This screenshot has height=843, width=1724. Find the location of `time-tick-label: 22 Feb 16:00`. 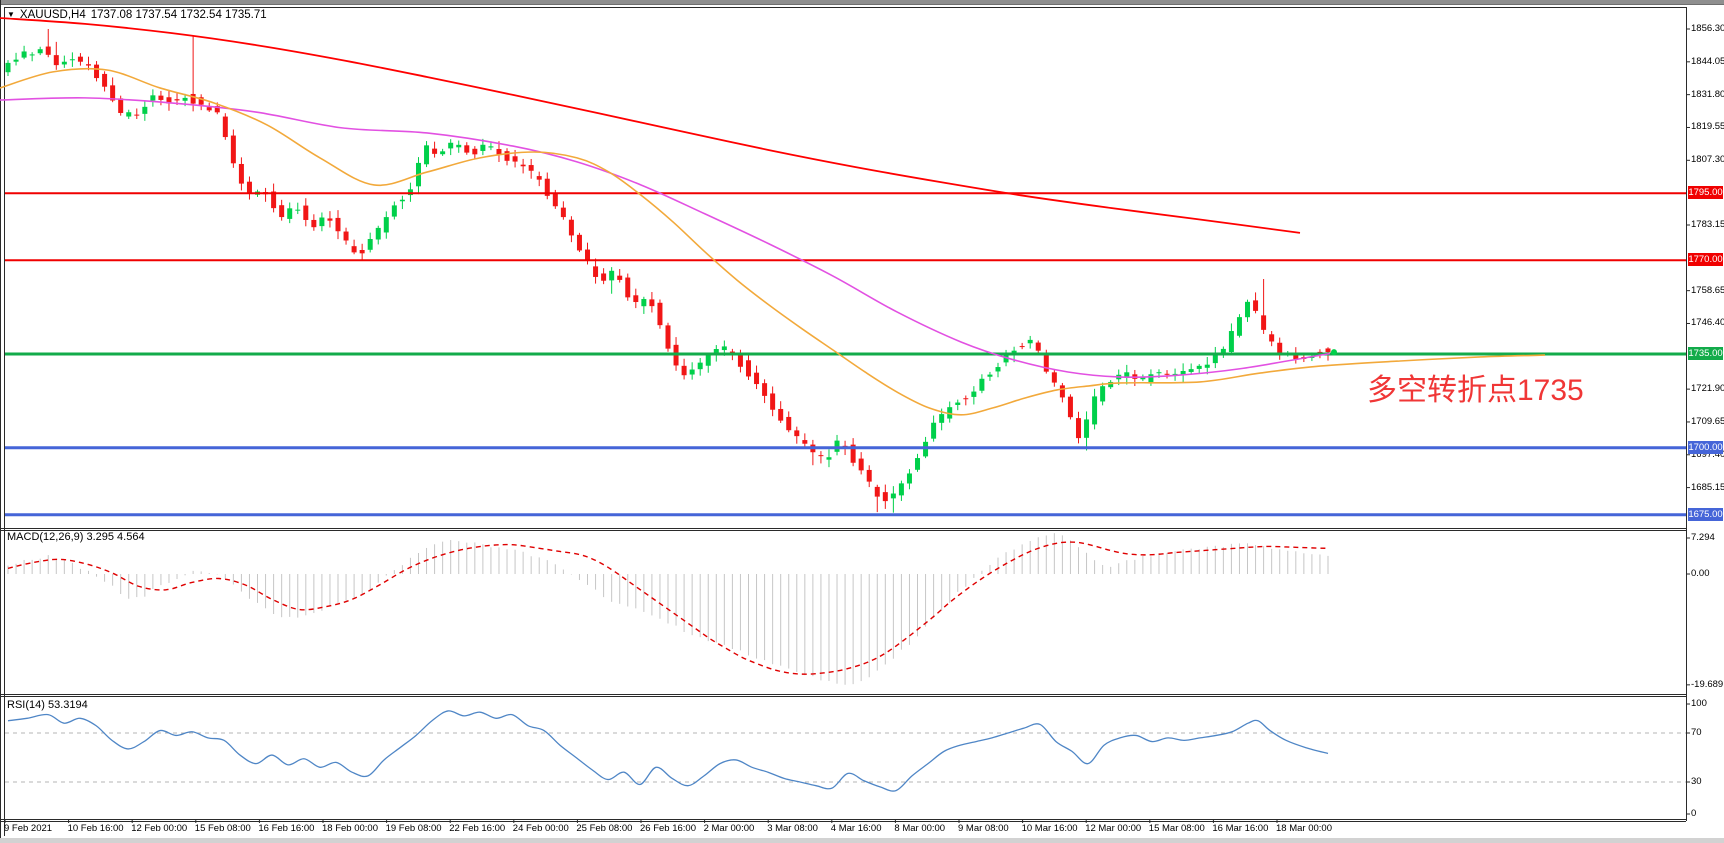

time-tick-label: 22 Feb 16:00 is located at coordinates (477, 828).